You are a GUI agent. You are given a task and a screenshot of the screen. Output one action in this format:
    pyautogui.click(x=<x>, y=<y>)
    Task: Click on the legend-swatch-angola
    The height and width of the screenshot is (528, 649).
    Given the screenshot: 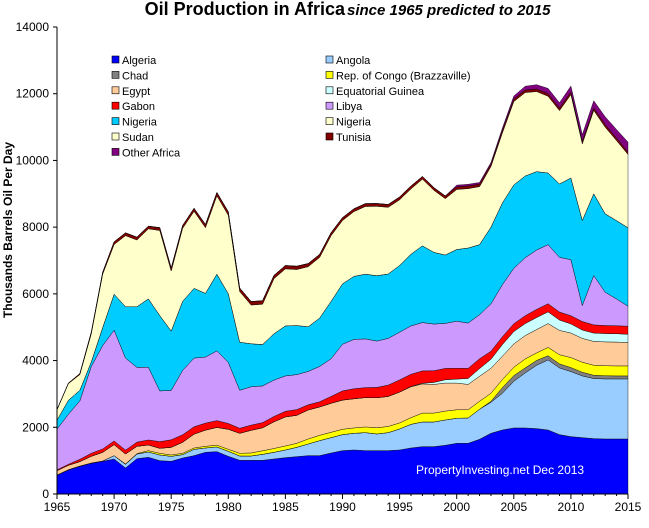 What is the action you would take?
    pyautogui.click(x=329, y=59)
    